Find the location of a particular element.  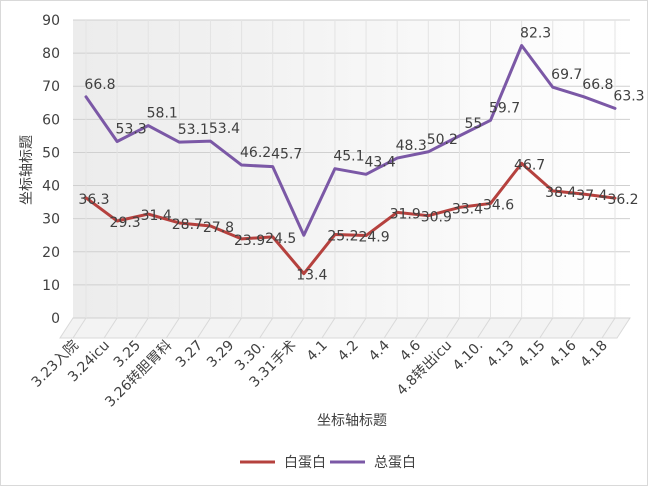

data-label: 28.7 is located at coordinates (187, 225).